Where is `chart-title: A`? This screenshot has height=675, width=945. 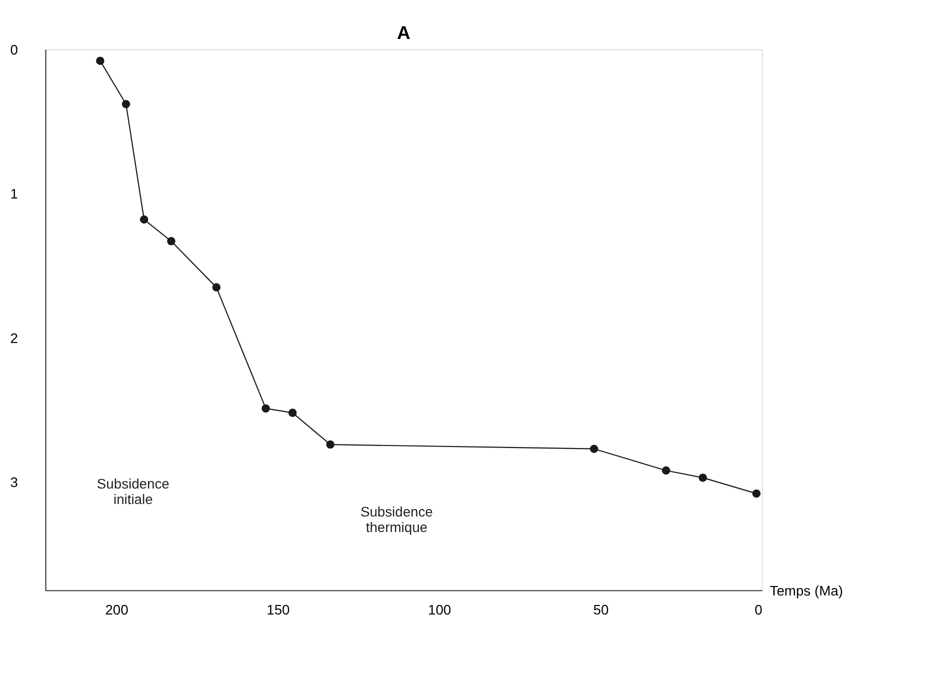 chart-title: A is located at coordinates (403, 33).